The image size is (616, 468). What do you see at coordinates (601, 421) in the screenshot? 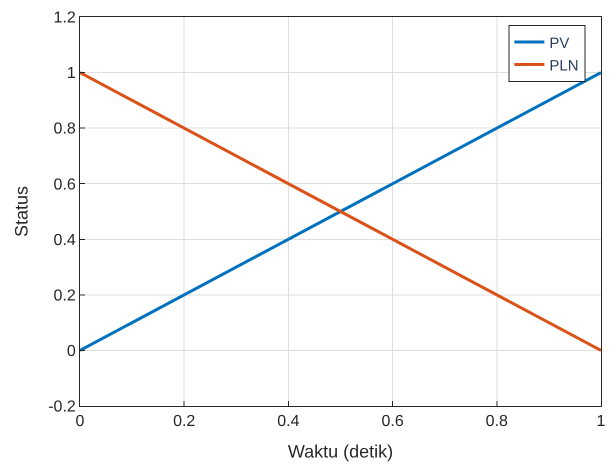
I see `x-tick-label: 1` at bounding box center [601, 421].